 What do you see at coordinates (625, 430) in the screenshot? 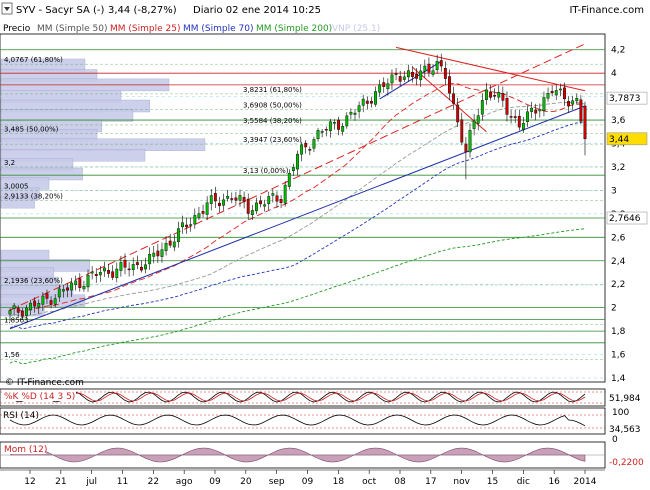
I see `rsi-last-value: 34,563` at bounding box center [625, 430].